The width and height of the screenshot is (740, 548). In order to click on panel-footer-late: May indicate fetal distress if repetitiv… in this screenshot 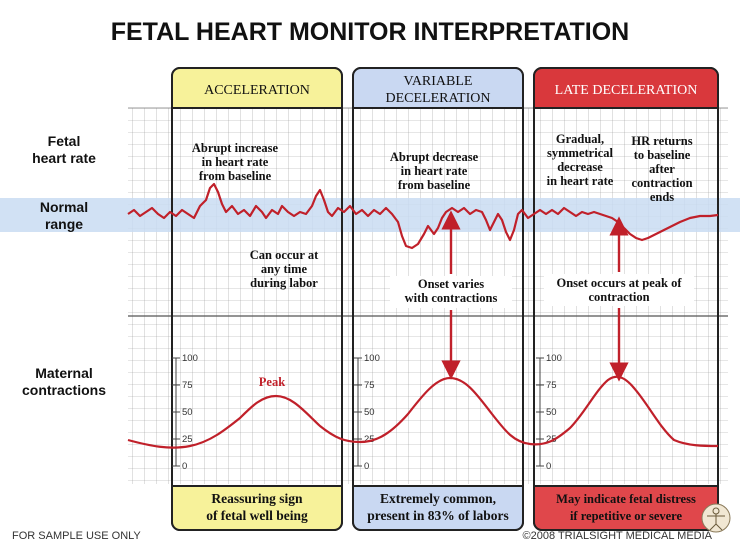, I will do `click(626, 508)`.